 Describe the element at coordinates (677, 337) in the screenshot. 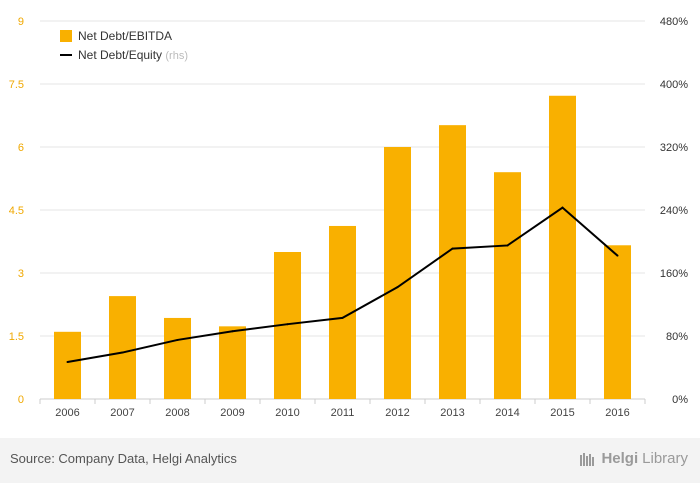

I see `right-axis-tick-label: 80%` at that location.